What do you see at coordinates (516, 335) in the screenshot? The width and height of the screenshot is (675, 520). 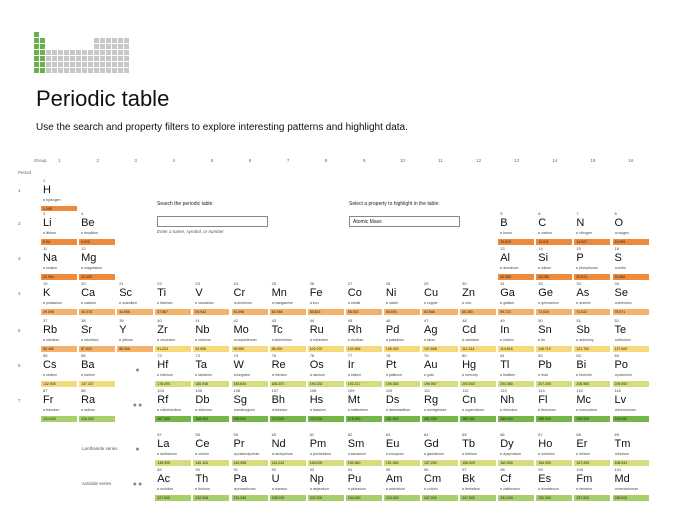 I see `element-cell-in: 49 In indium 114.818` at bounding box center [516, 335].